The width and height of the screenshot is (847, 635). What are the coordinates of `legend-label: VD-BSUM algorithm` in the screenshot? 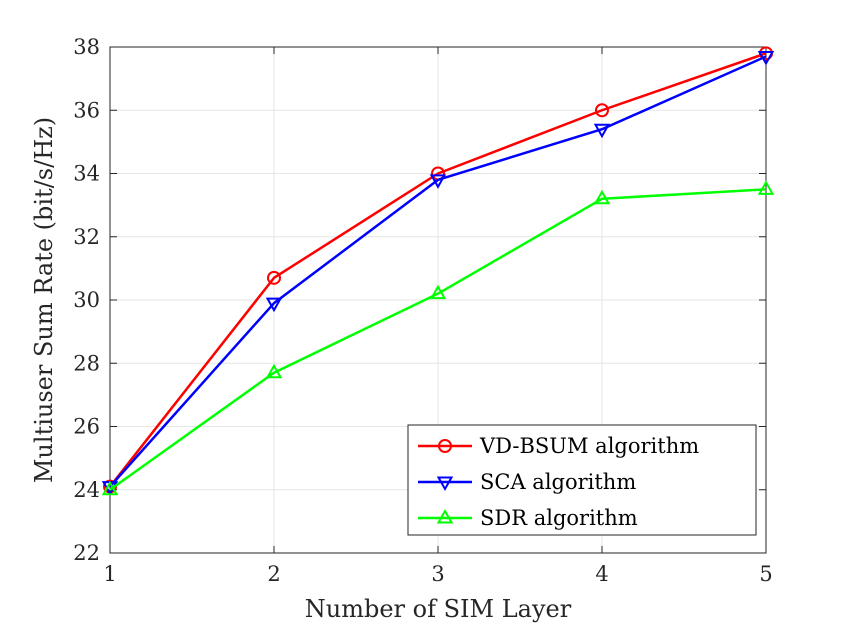 It's located at (589, 446).